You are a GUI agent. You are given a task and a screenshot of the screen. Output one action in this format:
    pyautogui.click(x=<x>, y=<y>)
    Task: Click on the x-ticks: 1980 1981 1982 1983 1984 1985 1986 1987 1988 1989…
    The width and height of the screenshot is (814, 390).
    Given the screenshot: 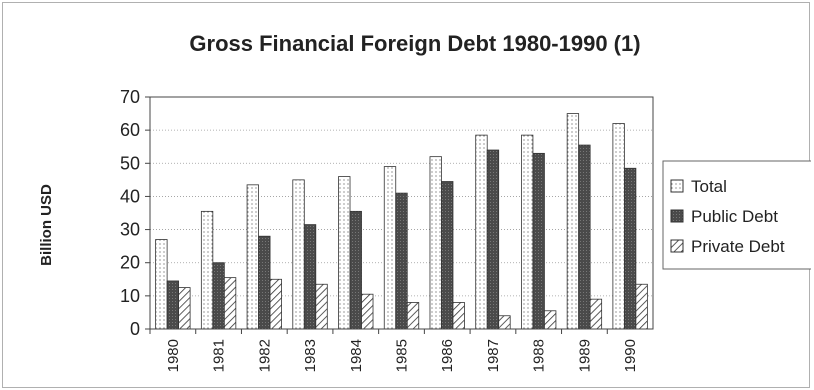 What is the action you would take?
    pyautogui.click(x=394, y=350)
    